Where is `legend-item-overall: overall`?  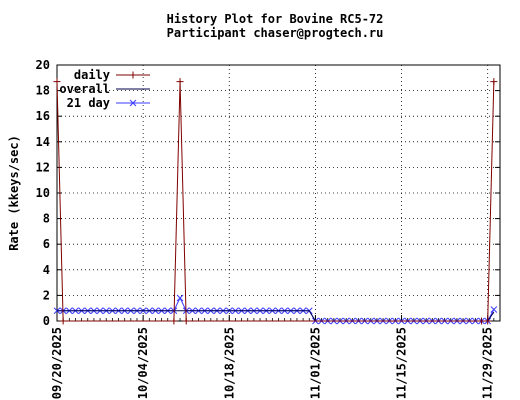
legend-item-overall: overall is located at coordinates (104, 89).